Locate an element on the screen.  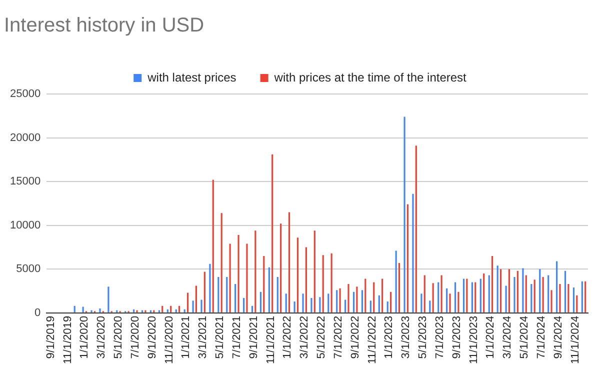
x-tick-label: 5/1/2021 is located at coordinates (220, 337).